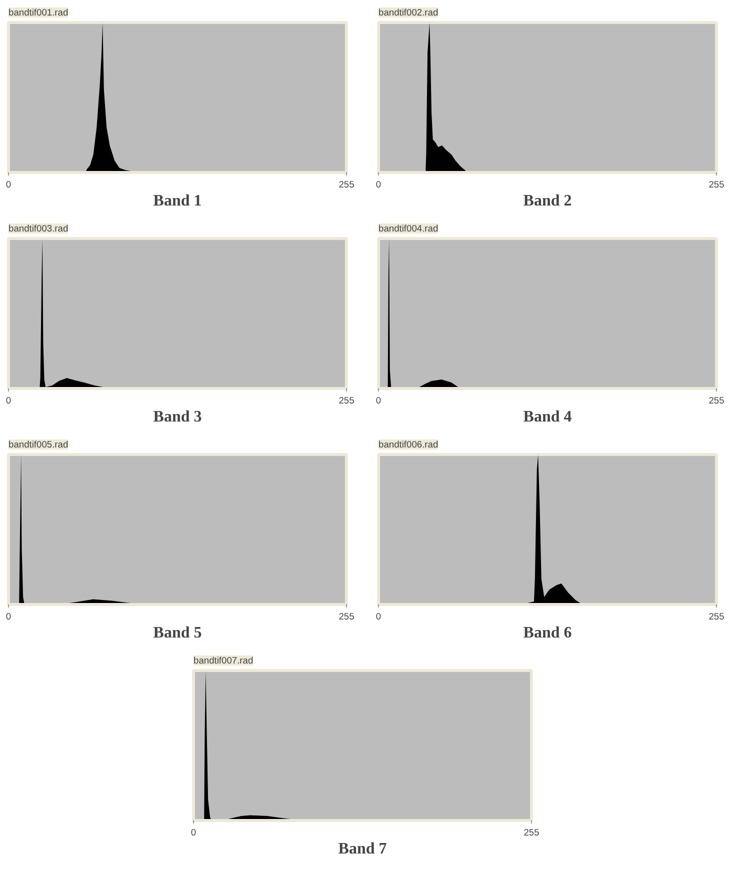 This screenshot has width=743, height=884. I want to click on x-axis-title: Band 6, so click(547, 633).